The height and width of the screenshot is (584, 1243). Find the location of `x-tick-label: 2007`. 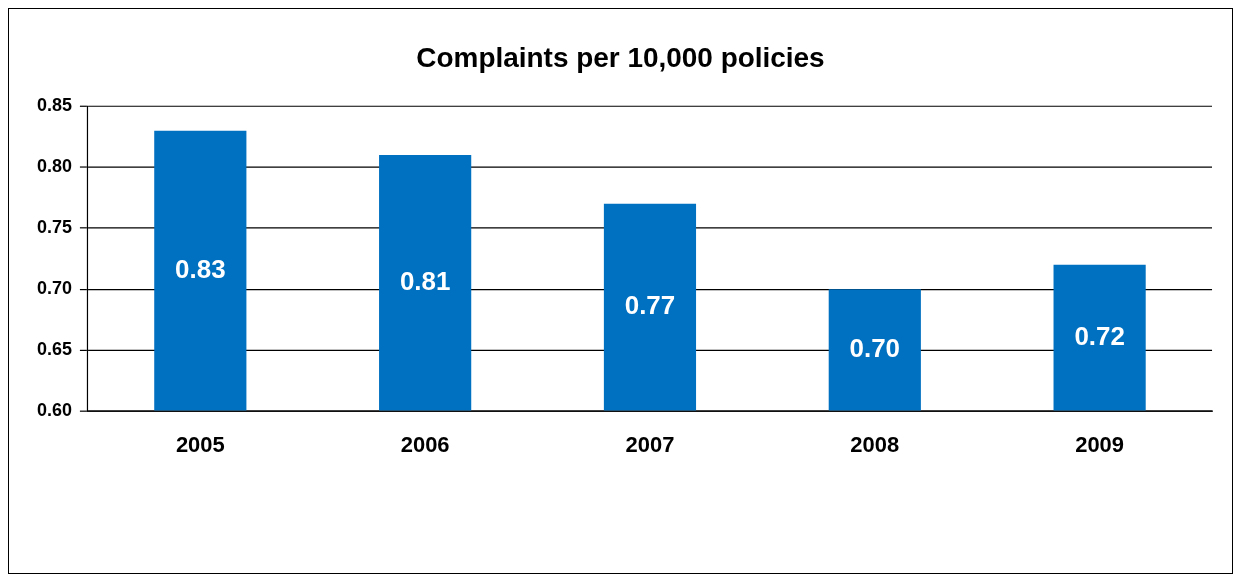

x-tick-label: 2007 is located at coordinates (650, 445).